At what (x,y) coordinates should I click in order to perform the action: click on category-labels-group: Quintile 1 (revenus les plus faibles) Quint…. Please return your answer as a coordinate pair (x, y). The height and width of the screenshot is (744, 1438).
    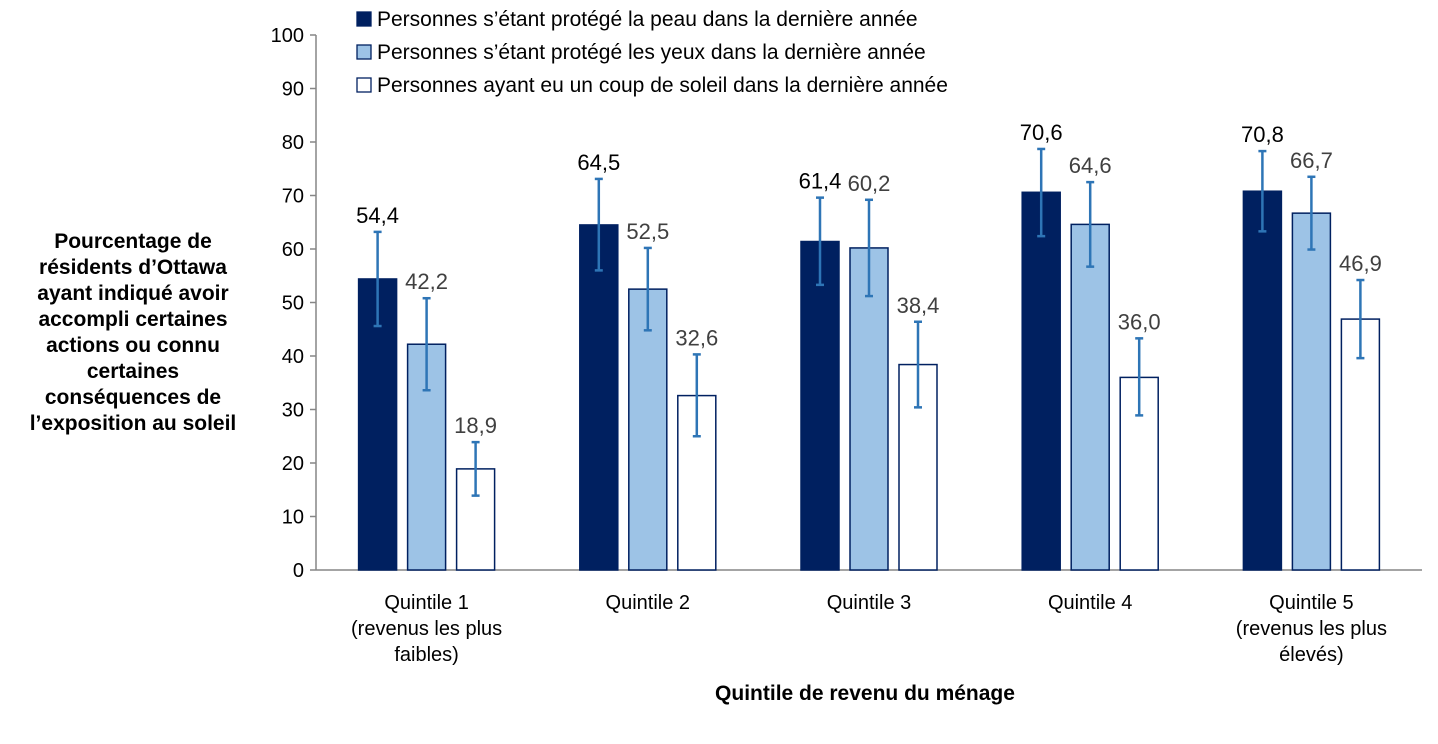
    Looking at the image, I should click on (869, 629).